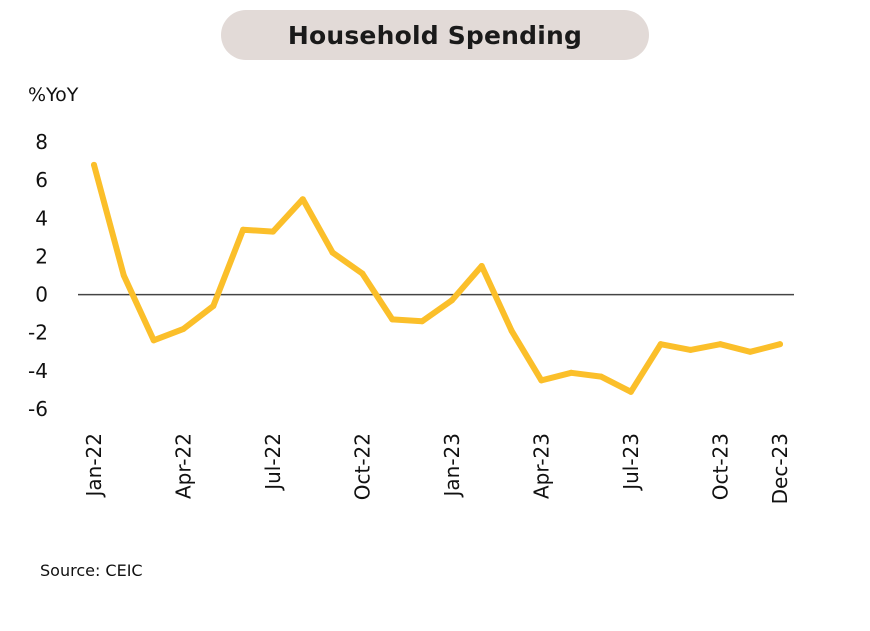 The width and height of the screenshot is (870, 631). I want to click on y-axis-label: %YoY, so click(53, 95).